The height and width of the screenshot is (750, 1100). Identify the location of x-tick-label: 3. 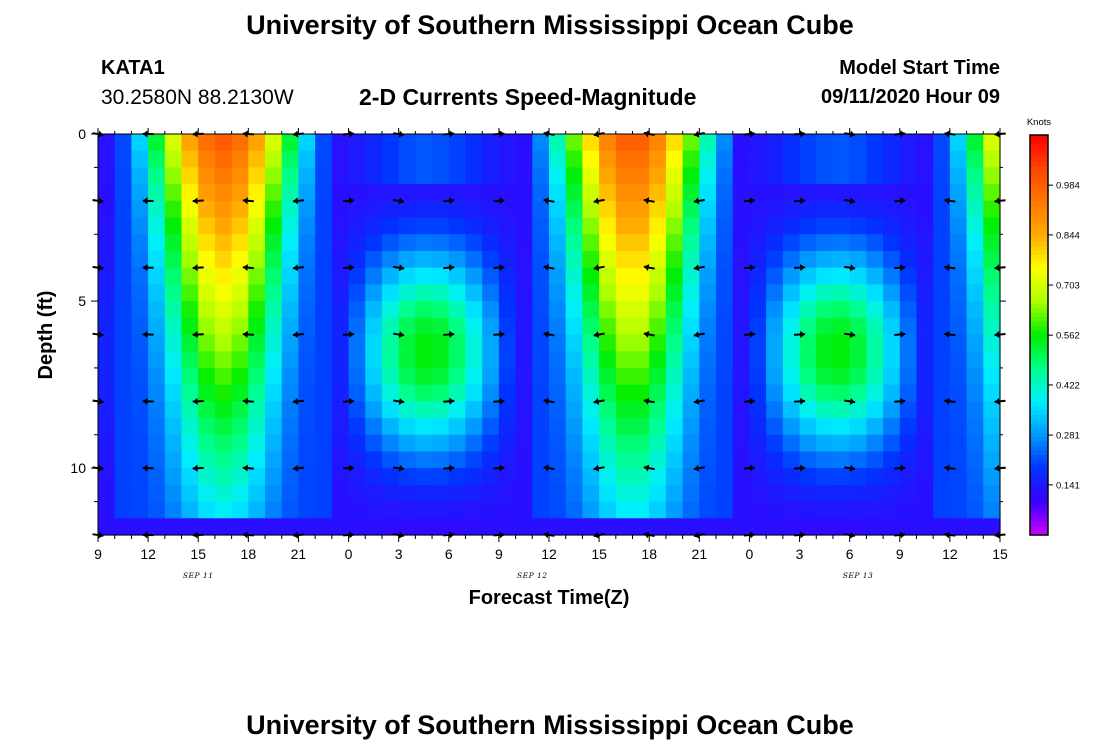
(399, 554).